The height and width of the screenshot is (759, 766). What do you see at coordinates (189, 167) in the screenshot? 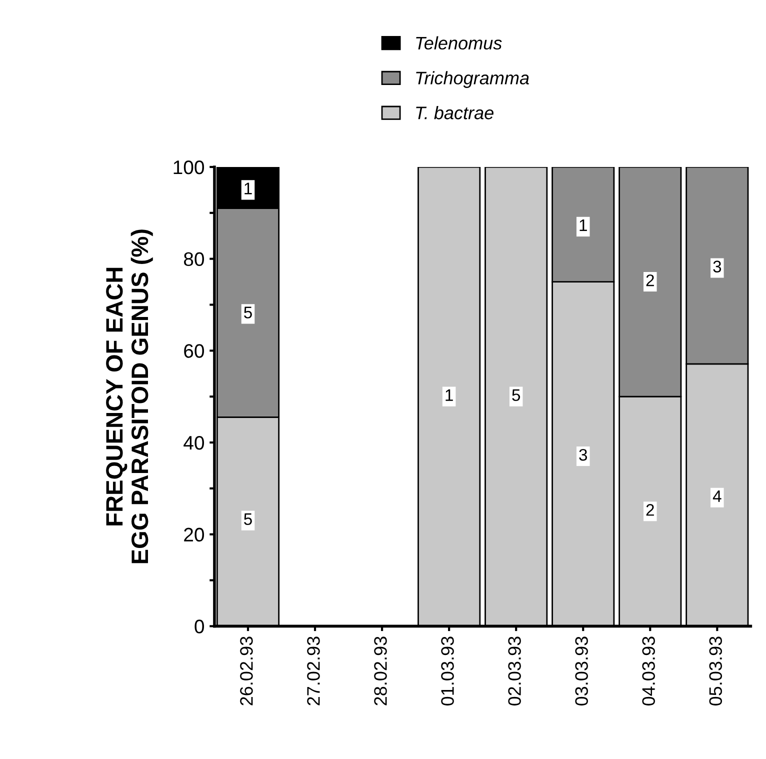
I see `y-tick-label: 100` at bounding box center [189, 167].